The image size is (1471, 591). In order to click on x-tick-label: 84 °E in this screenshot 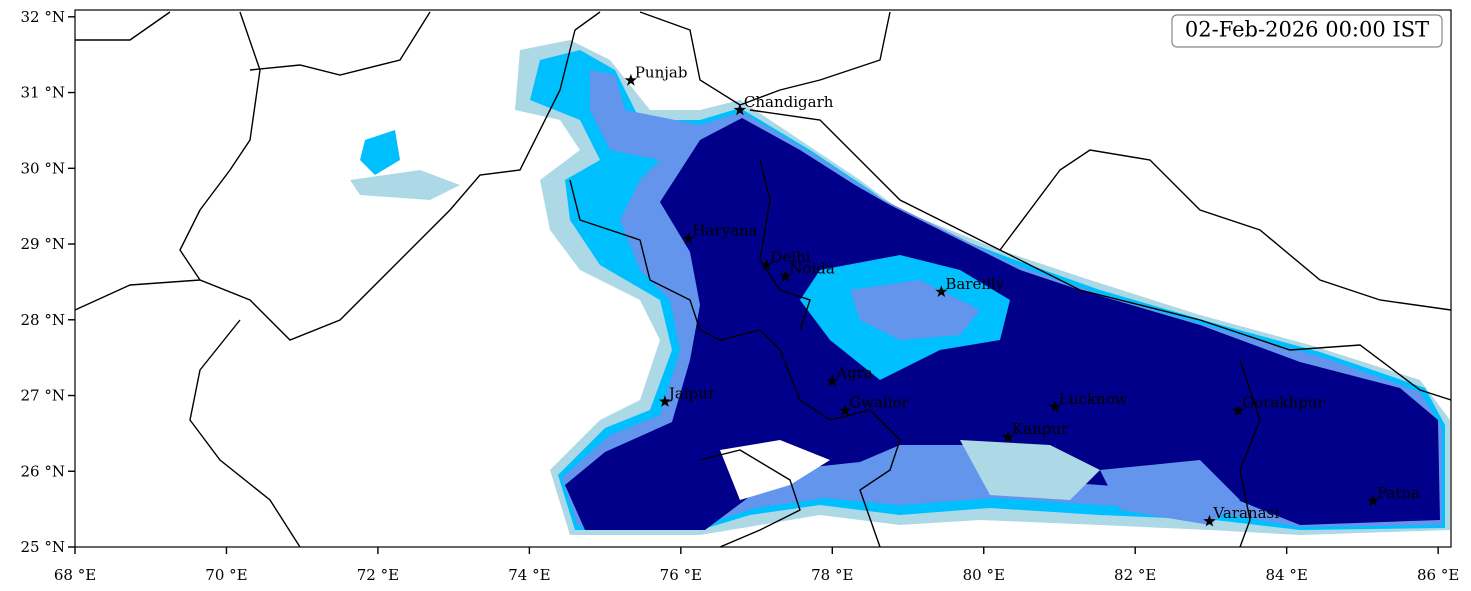, I will do `click(1287, 575)`.